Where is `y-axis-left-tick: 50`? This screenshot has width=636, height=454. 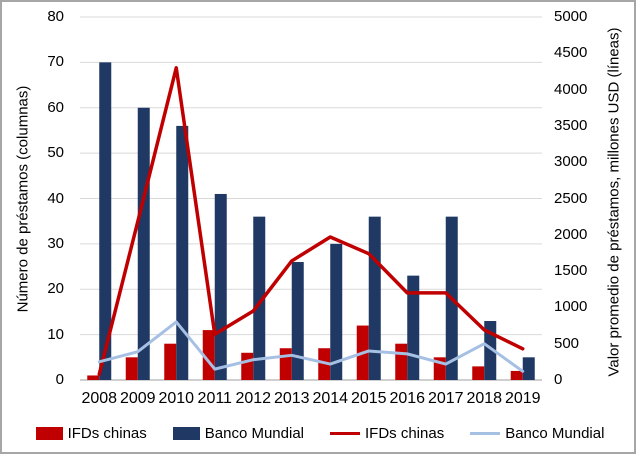
y-axis-left-tick: 50 is located at coordinates (55, 153).